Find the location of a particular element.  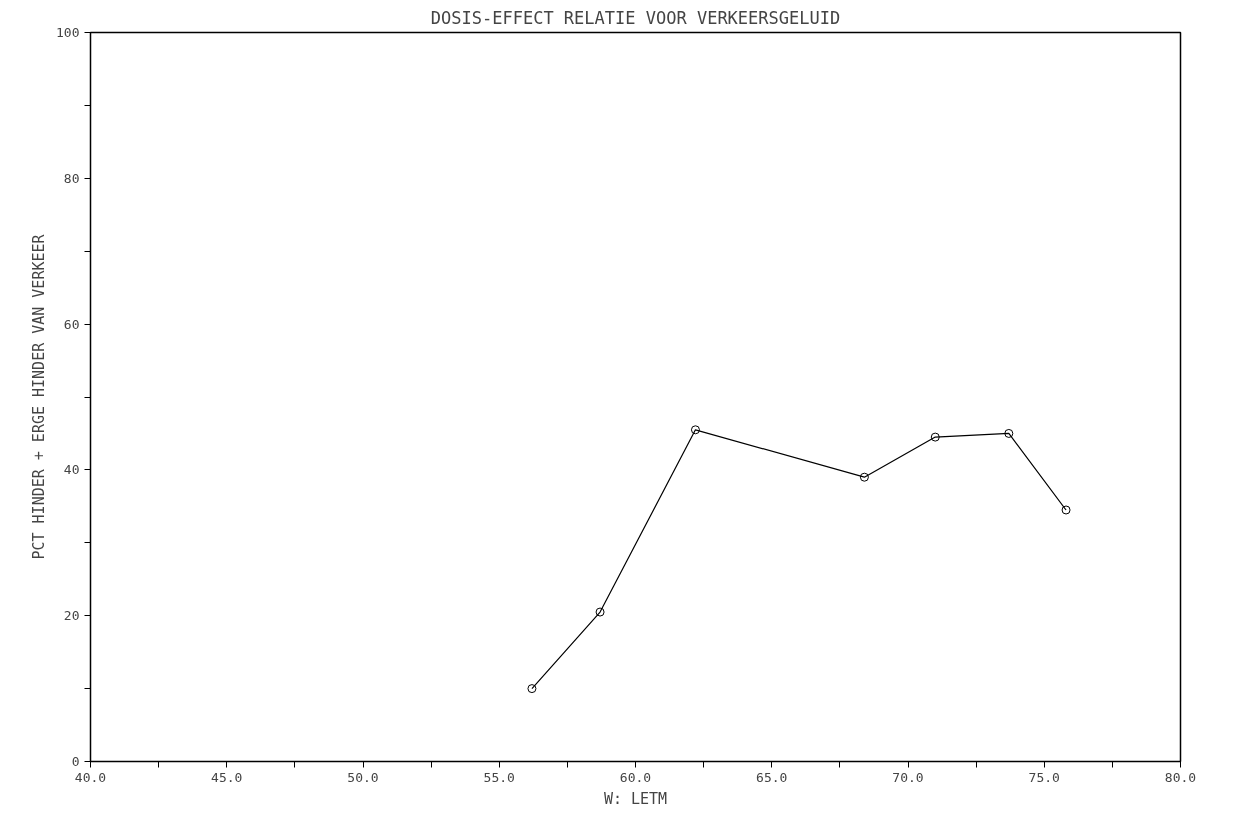

x-tick-label: 40.0 is located at coordinates (90, 777).